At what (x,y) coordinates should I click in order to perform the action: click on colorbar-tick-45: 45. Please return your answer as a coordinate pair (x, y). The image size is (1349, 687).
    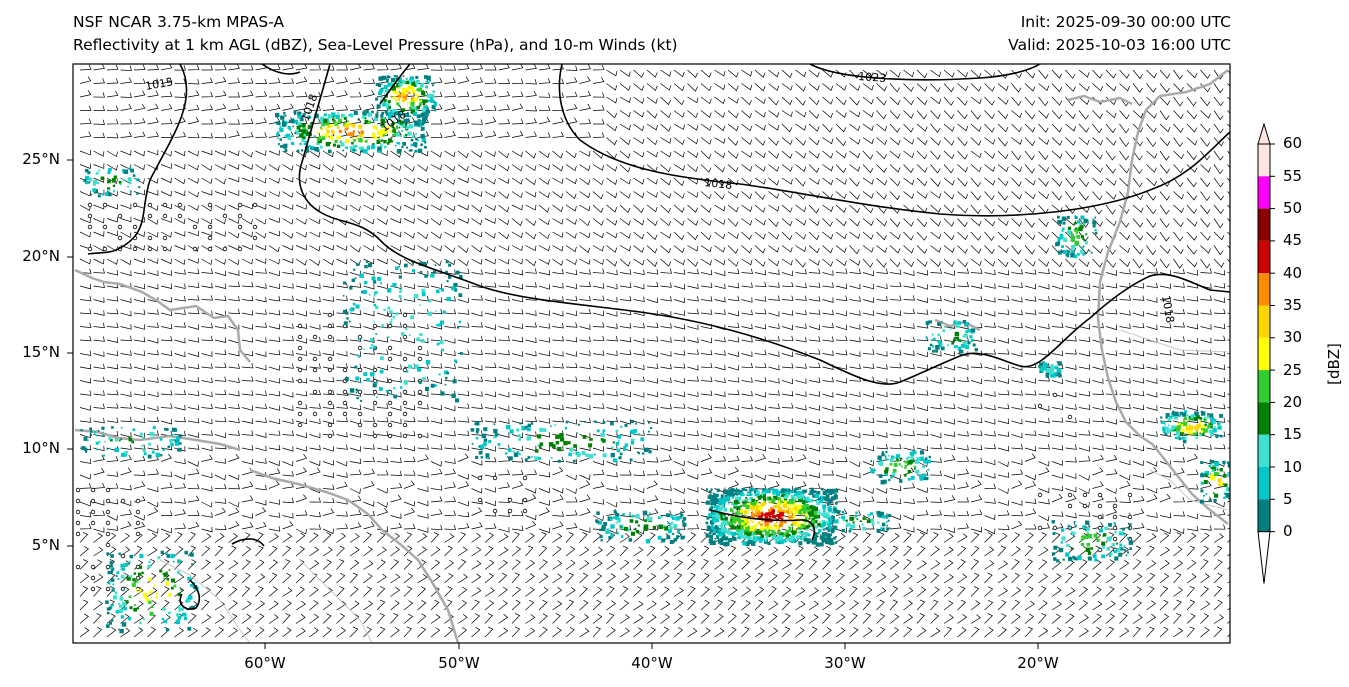
    Looking at the image, I should click on (1293, 240).